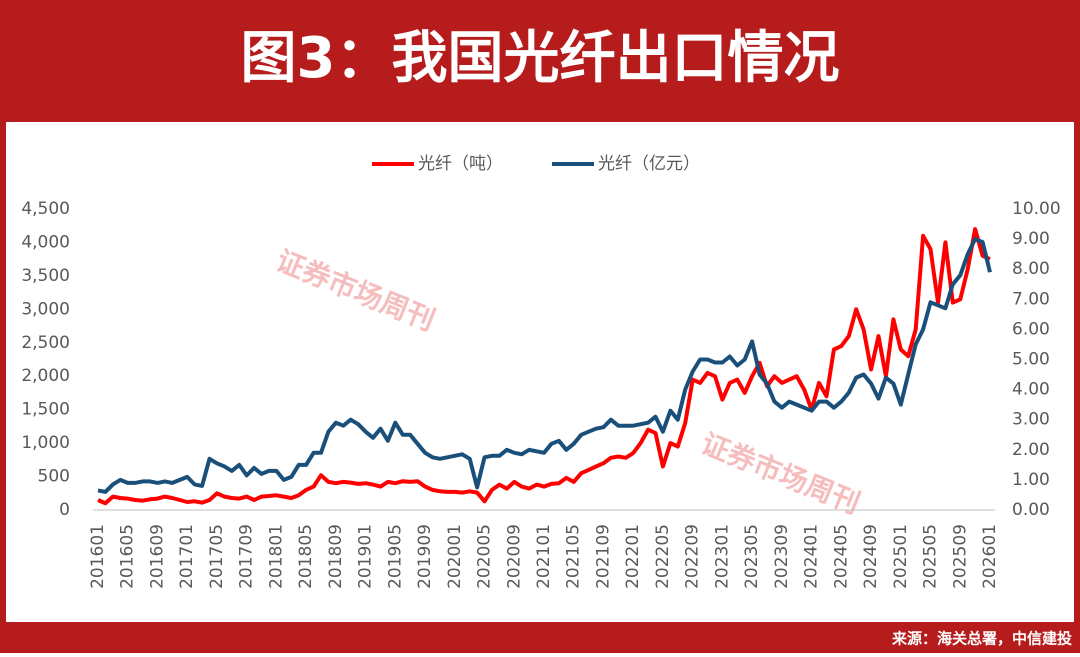  I want to click on x-tick-label: 202405, so click(841, 556).